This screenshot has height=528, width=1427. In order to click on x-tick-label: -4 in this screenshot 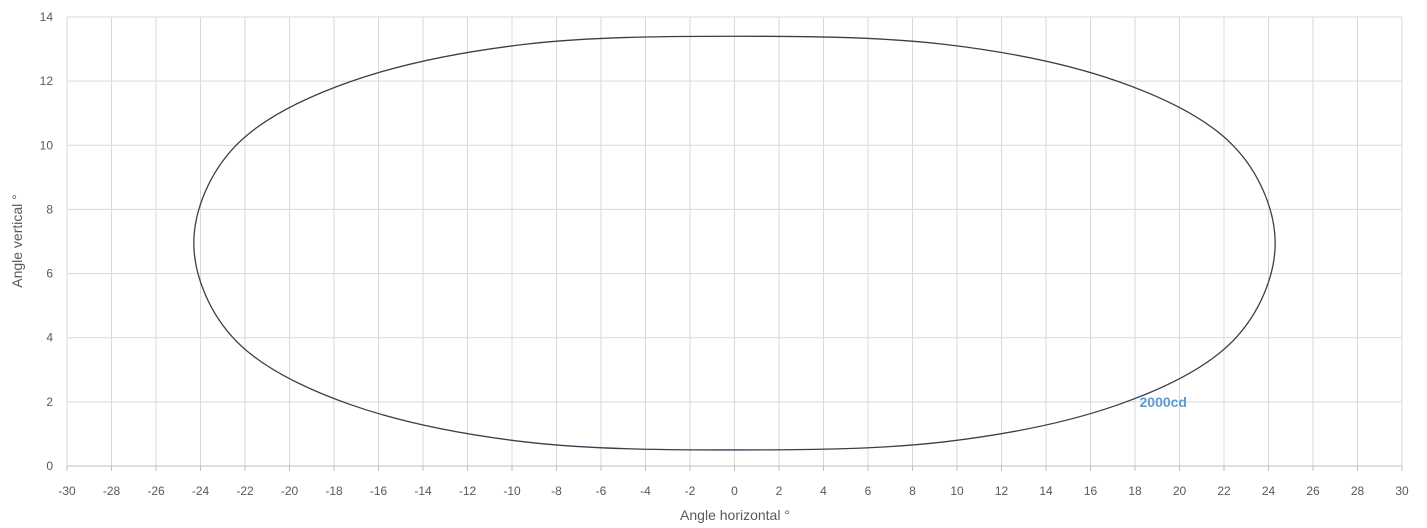, I will do `click(645, 491)`.